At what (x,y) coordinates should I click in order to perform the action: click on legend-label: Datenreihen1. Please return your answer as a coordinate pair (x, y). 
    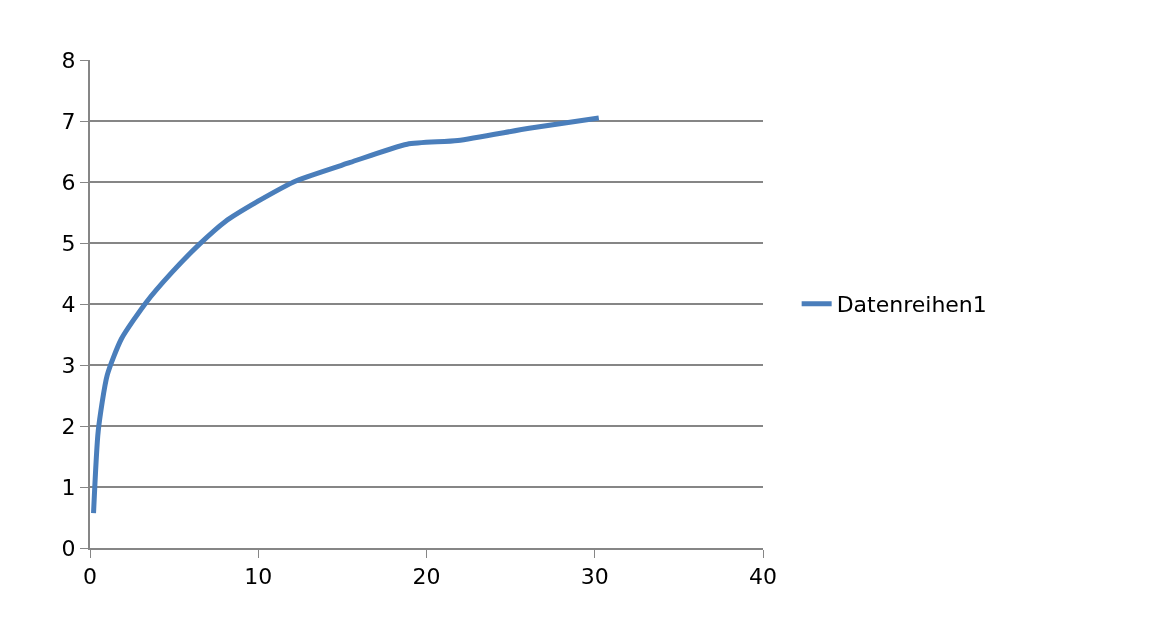
    Looking at the image, I should click on (911, 305).